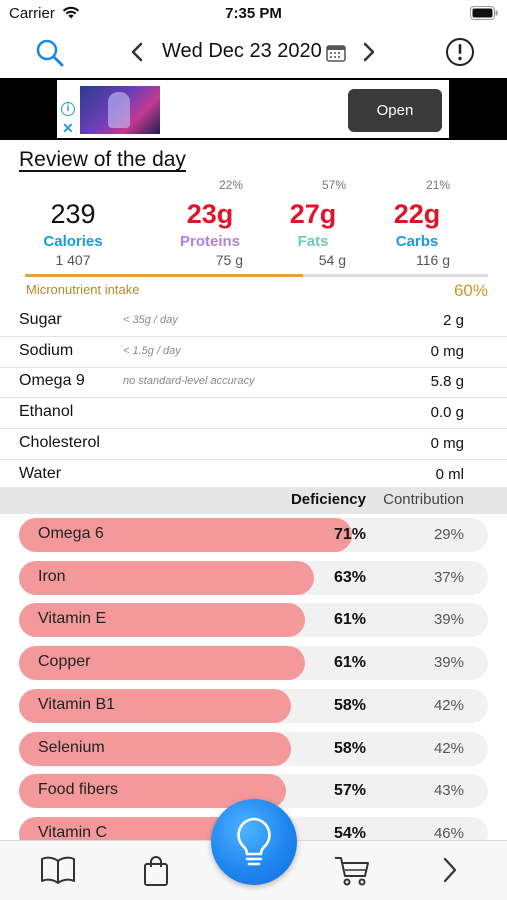  Describe the element at coordinates (73, 241) in the screenshot. I see `calories-label: Calories` at that location.